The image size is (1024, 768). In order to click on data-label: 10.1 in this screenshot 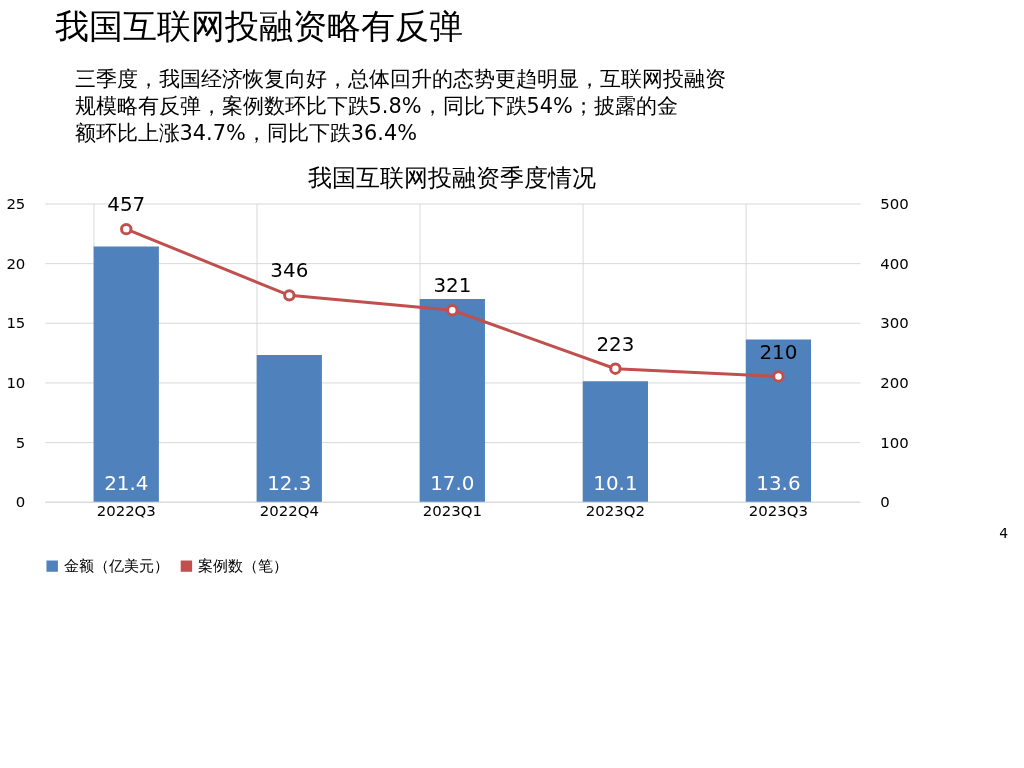, I will do `click(615, 483)`.